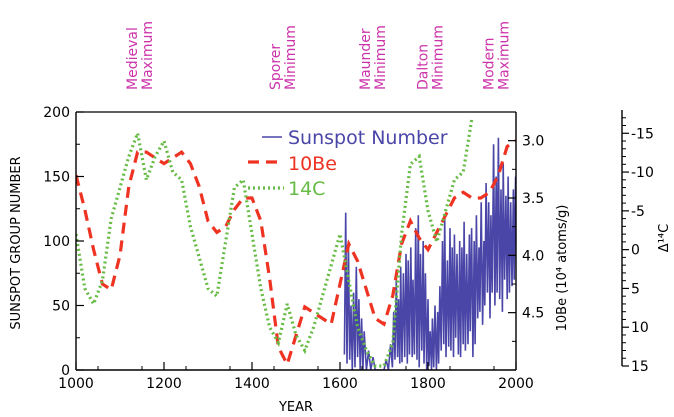  Describe the element at coordinates (76, 384) in the screenshot. I see `x-tick-label: 1000` at that location.